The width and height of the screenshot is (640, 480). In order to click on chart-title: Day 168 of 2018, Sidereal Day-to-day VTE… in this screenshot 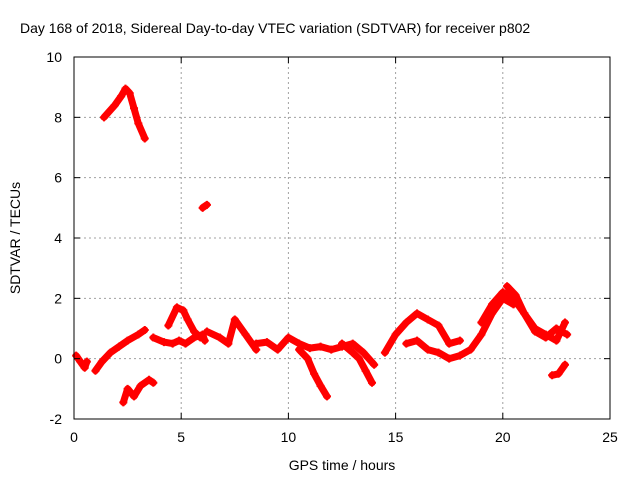, I will do `click(275, 28)`.